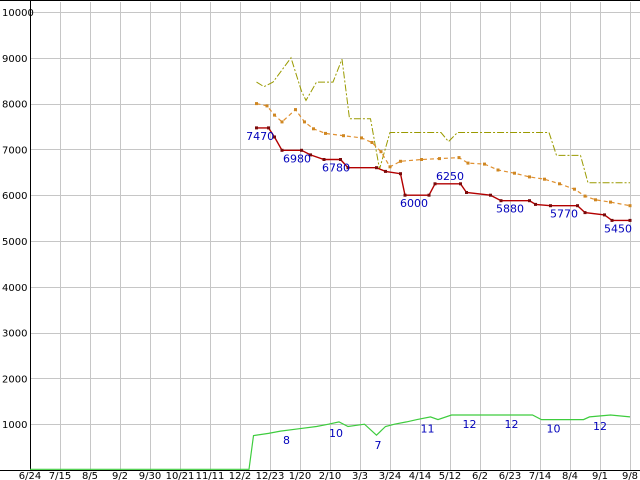 This screenshot has height=480, width=640. What do you see at coordinates (510, 209) in the screenshot?
I see `value-label: 5880` at bounding box center [510, 209].